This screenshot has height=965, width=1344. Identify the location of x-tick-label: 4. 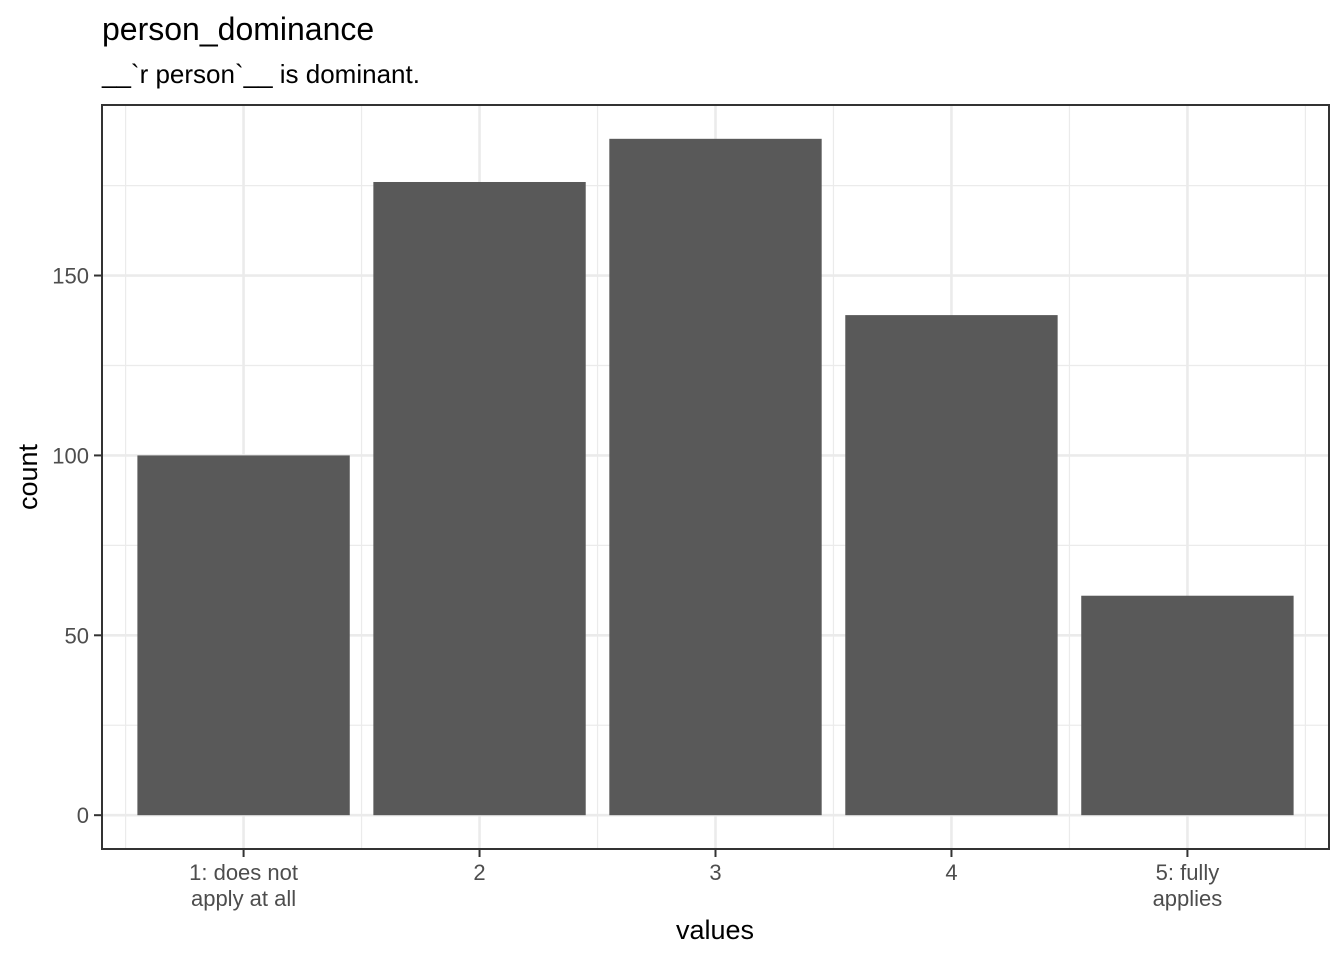
(951, 872).